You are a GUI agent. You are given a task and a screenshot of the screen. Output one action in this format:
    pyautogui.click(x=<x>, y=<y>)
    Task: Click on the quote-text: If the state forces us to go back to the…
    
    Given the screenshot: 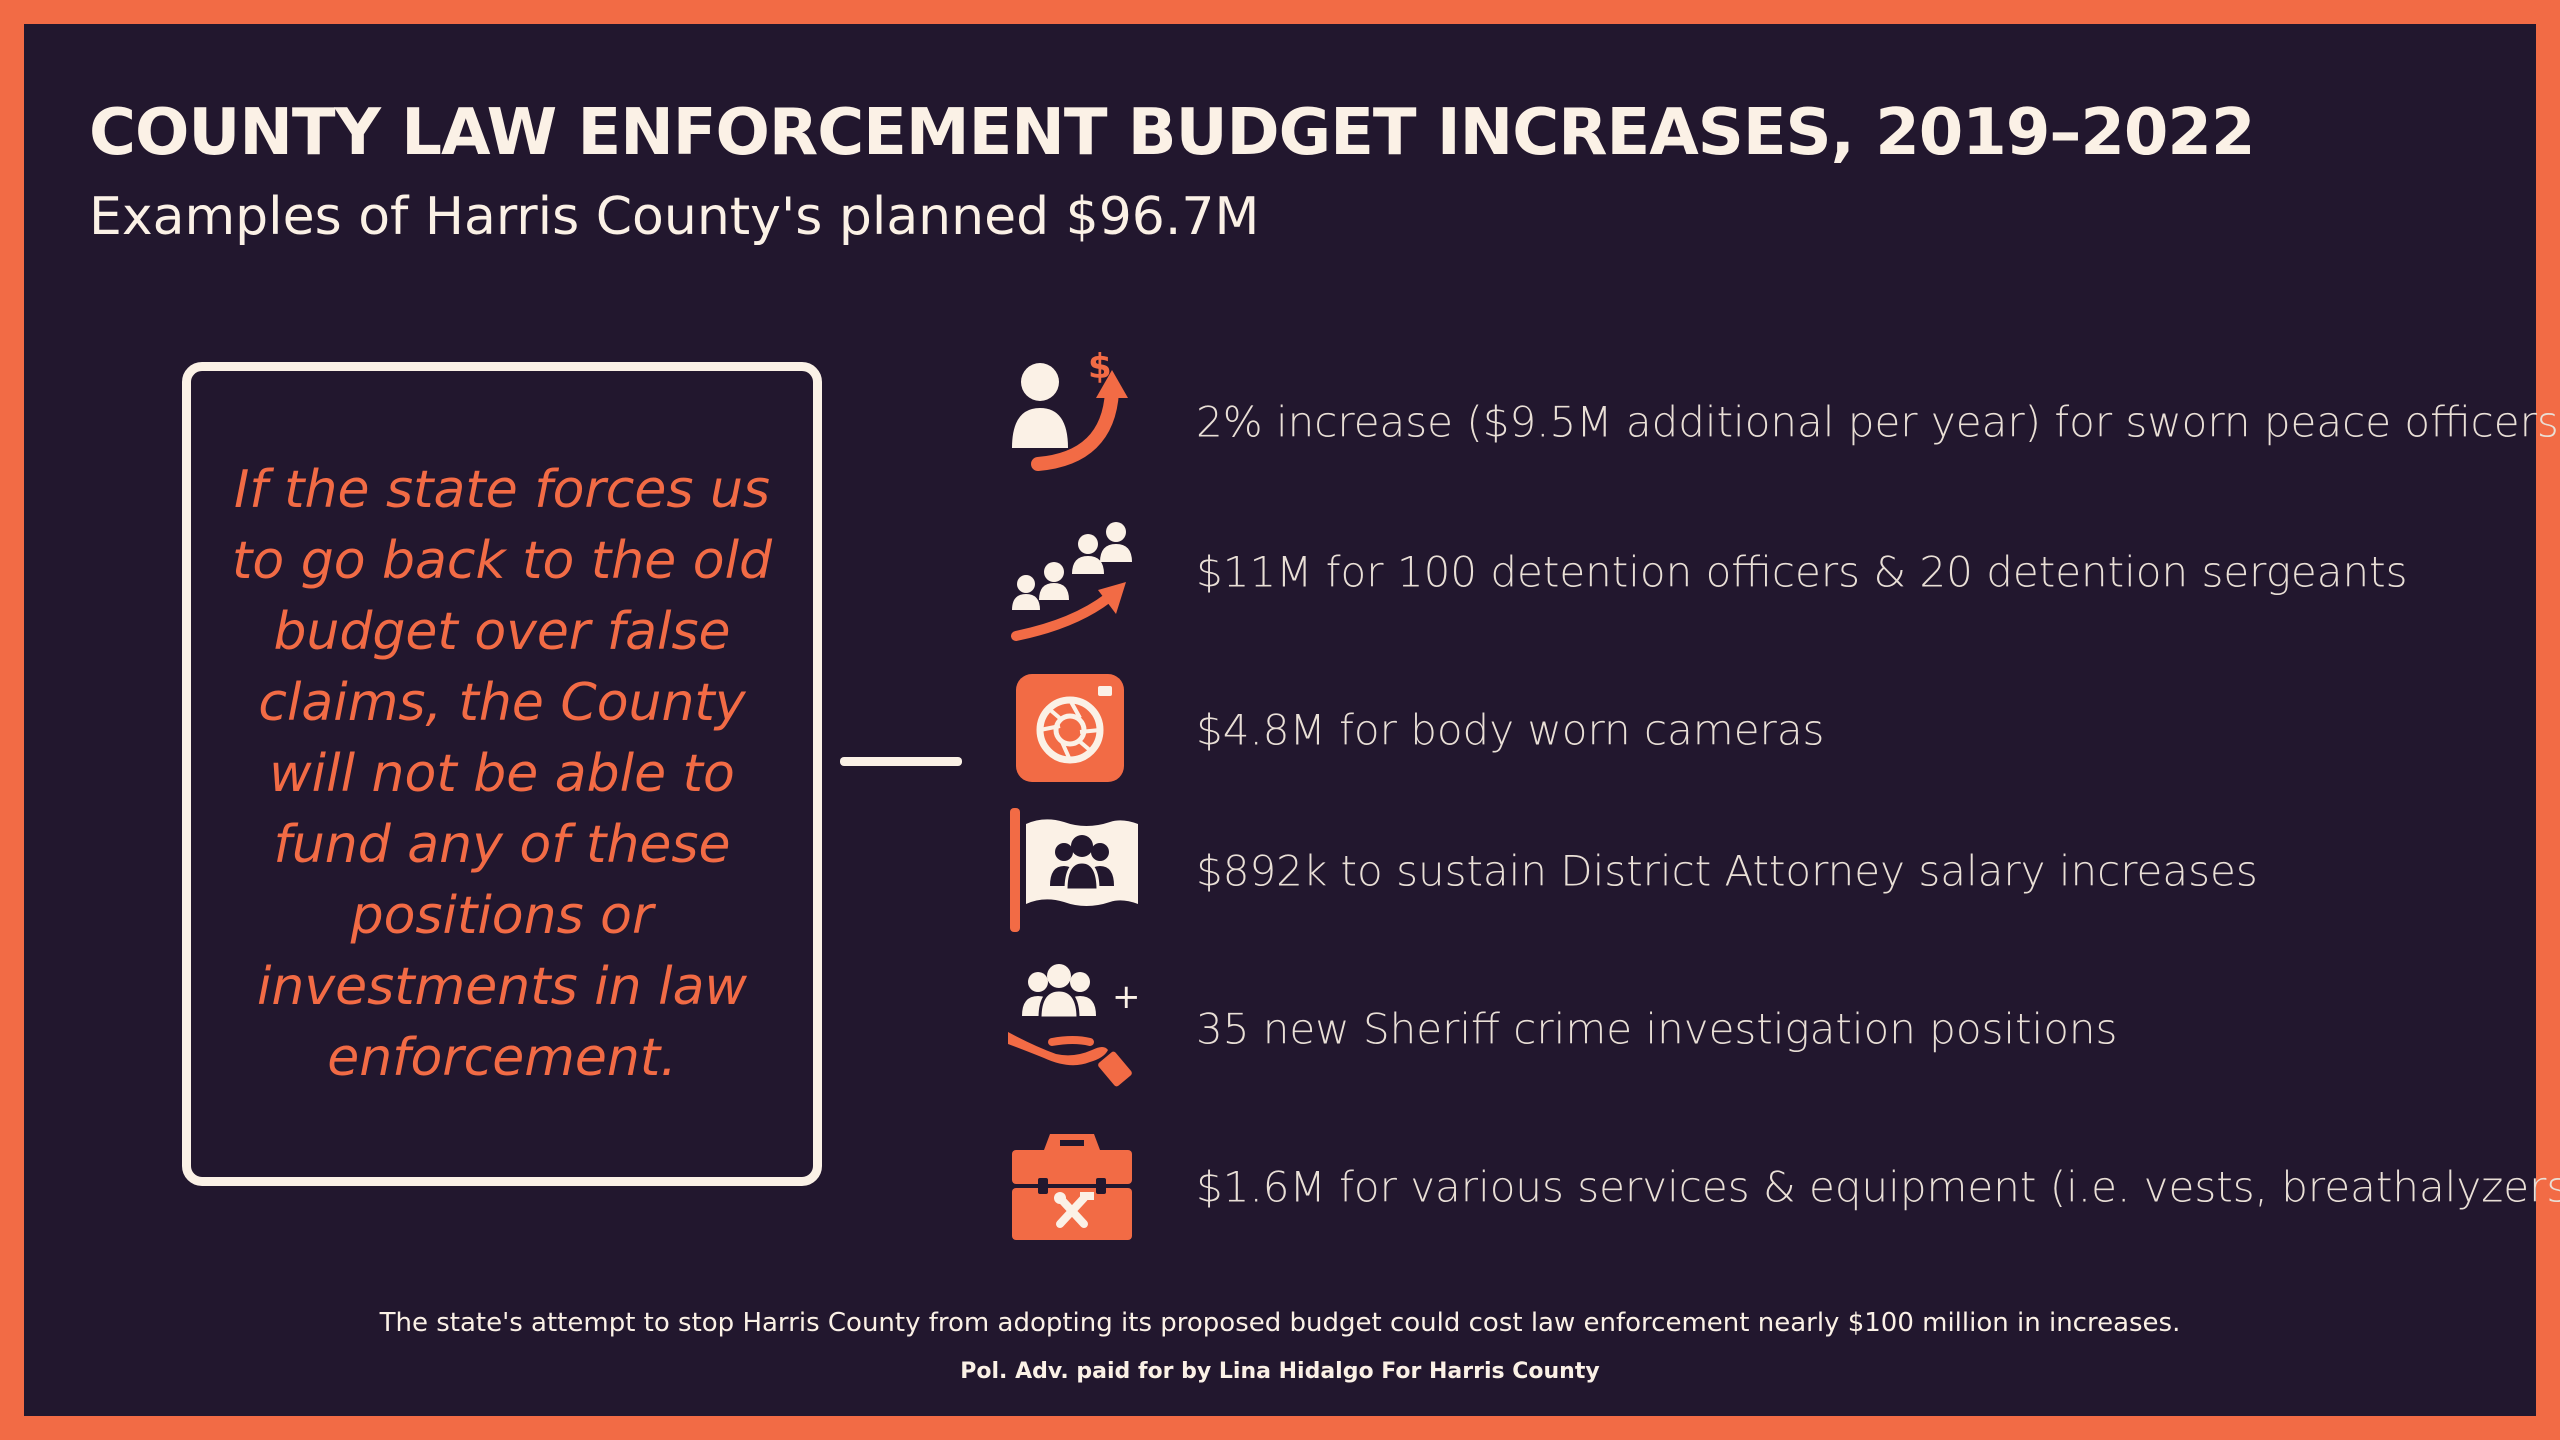 What is the action you would take?
    pyautogui.click(x=502, y=773)
    